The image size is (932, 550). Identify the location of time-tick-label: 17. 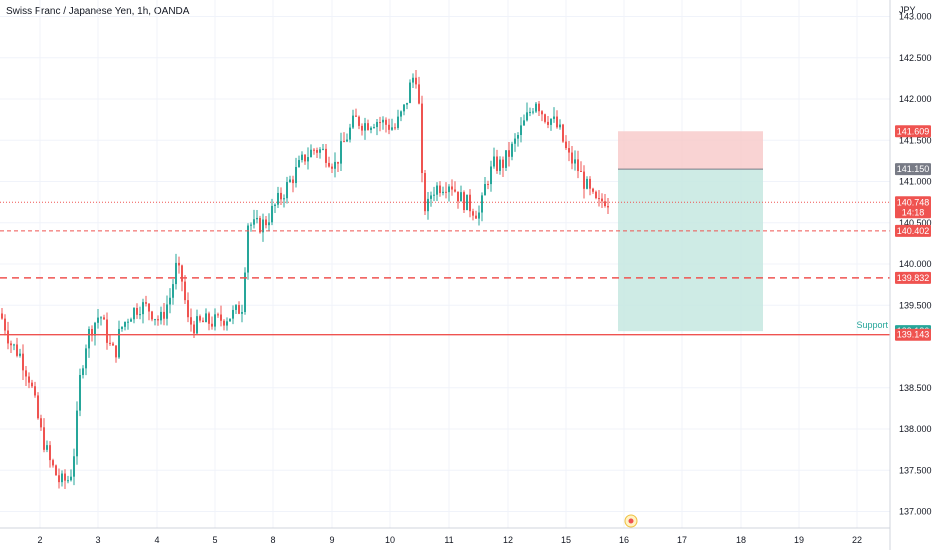
(682, 540).